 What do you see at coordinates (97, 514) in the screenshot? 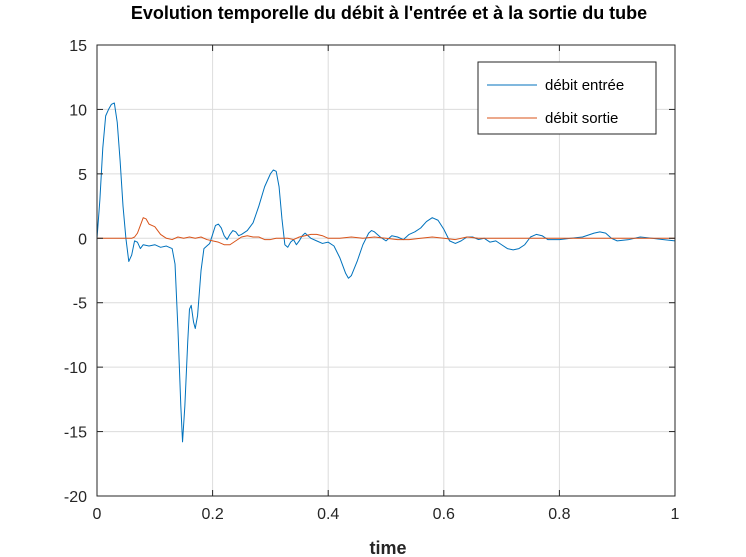
I see `x-tick-label: 0` at bounding box center [97, 514].